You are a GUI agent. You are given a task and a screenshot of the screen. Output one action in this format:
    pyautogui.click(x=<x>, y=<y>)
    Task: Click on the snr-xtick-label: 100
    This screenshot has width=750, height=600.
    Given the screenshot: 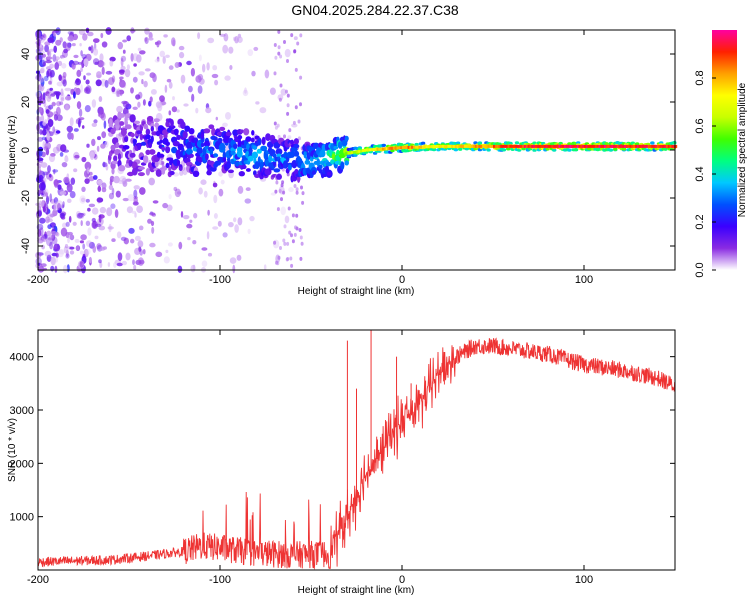 What is the action you would take?
    pyautogui.click(x=584, y=580)
    